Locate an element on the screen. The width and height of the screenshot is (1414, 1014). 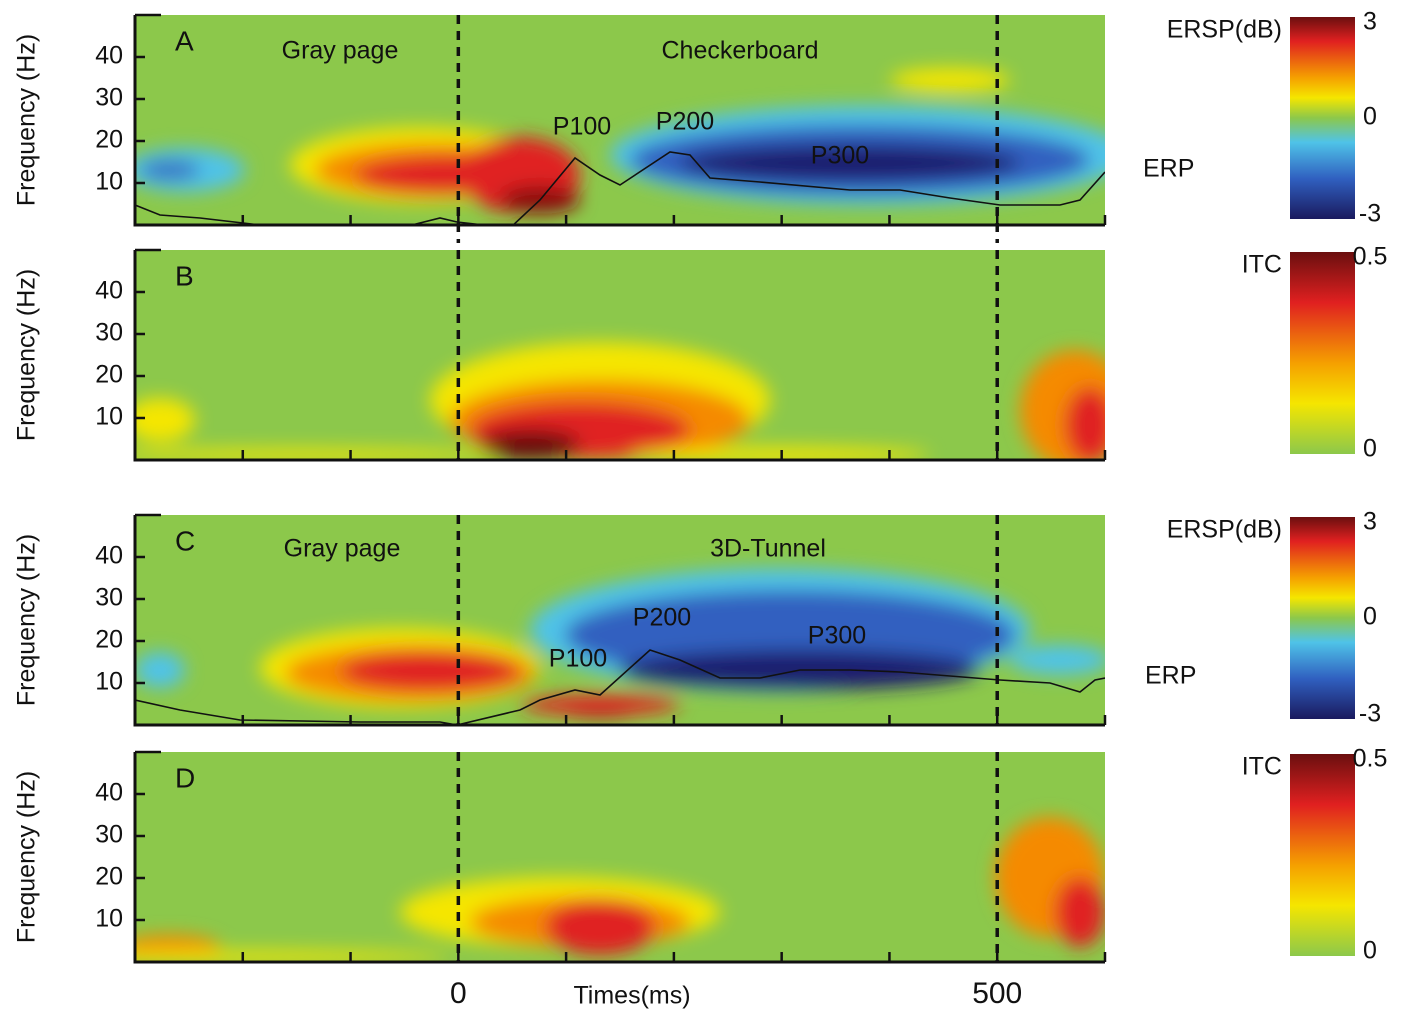
panel-letter: B is located at coordinates (184, 275).